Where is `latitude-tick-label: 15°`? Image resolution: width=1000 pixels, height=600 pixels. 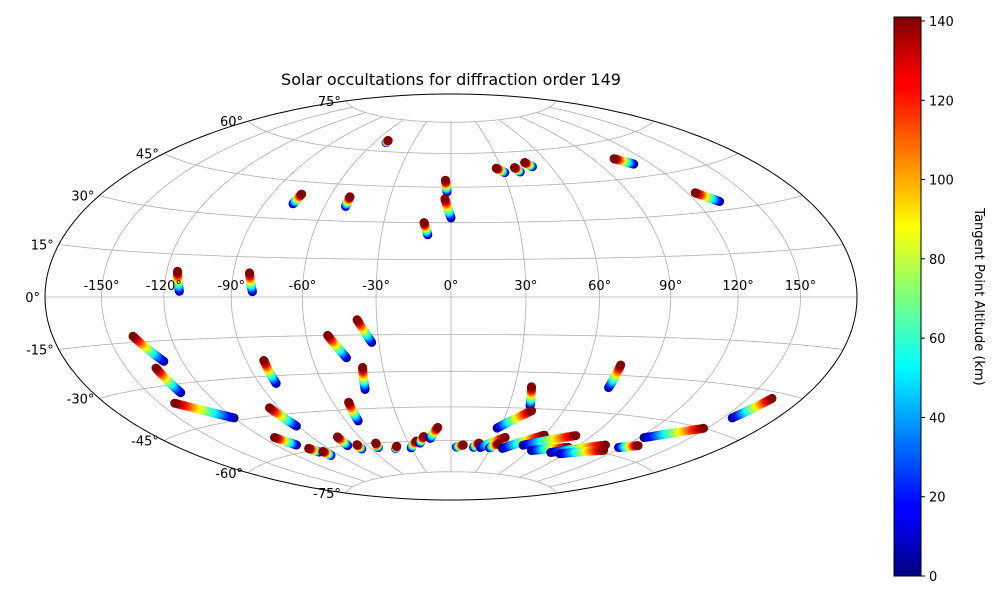 latitude-tick-label: 15° is located at coordinates (42, 246).